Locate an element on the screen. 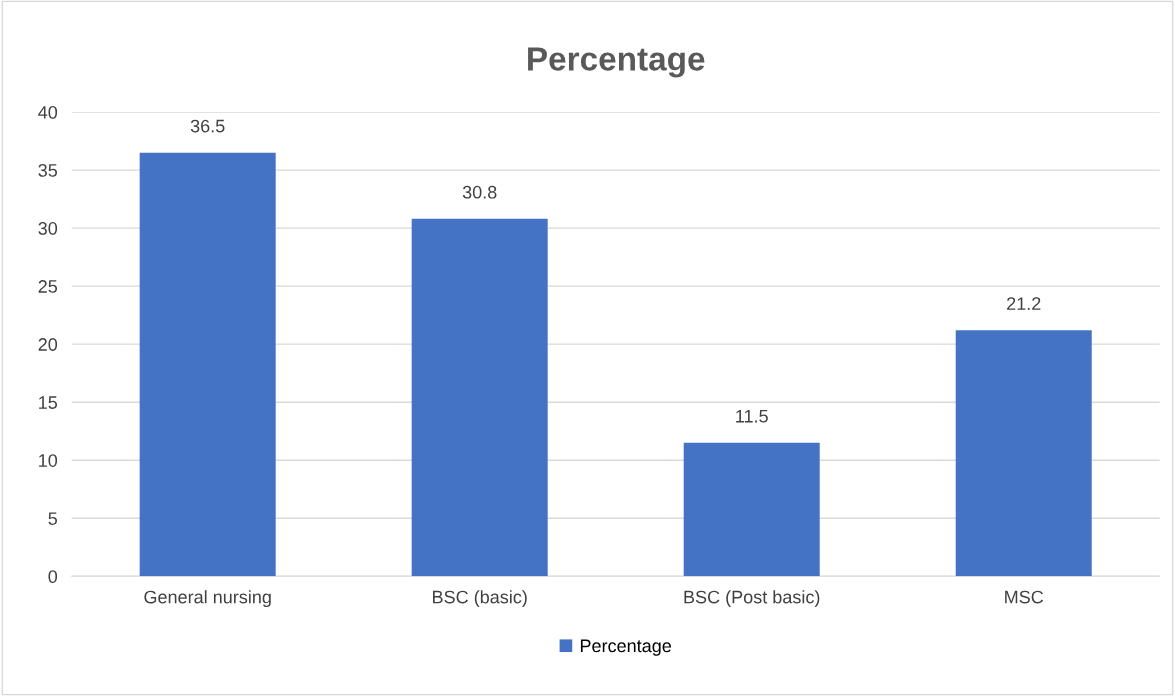  data-label: 21.2 is located at coordinates (1024, 303).